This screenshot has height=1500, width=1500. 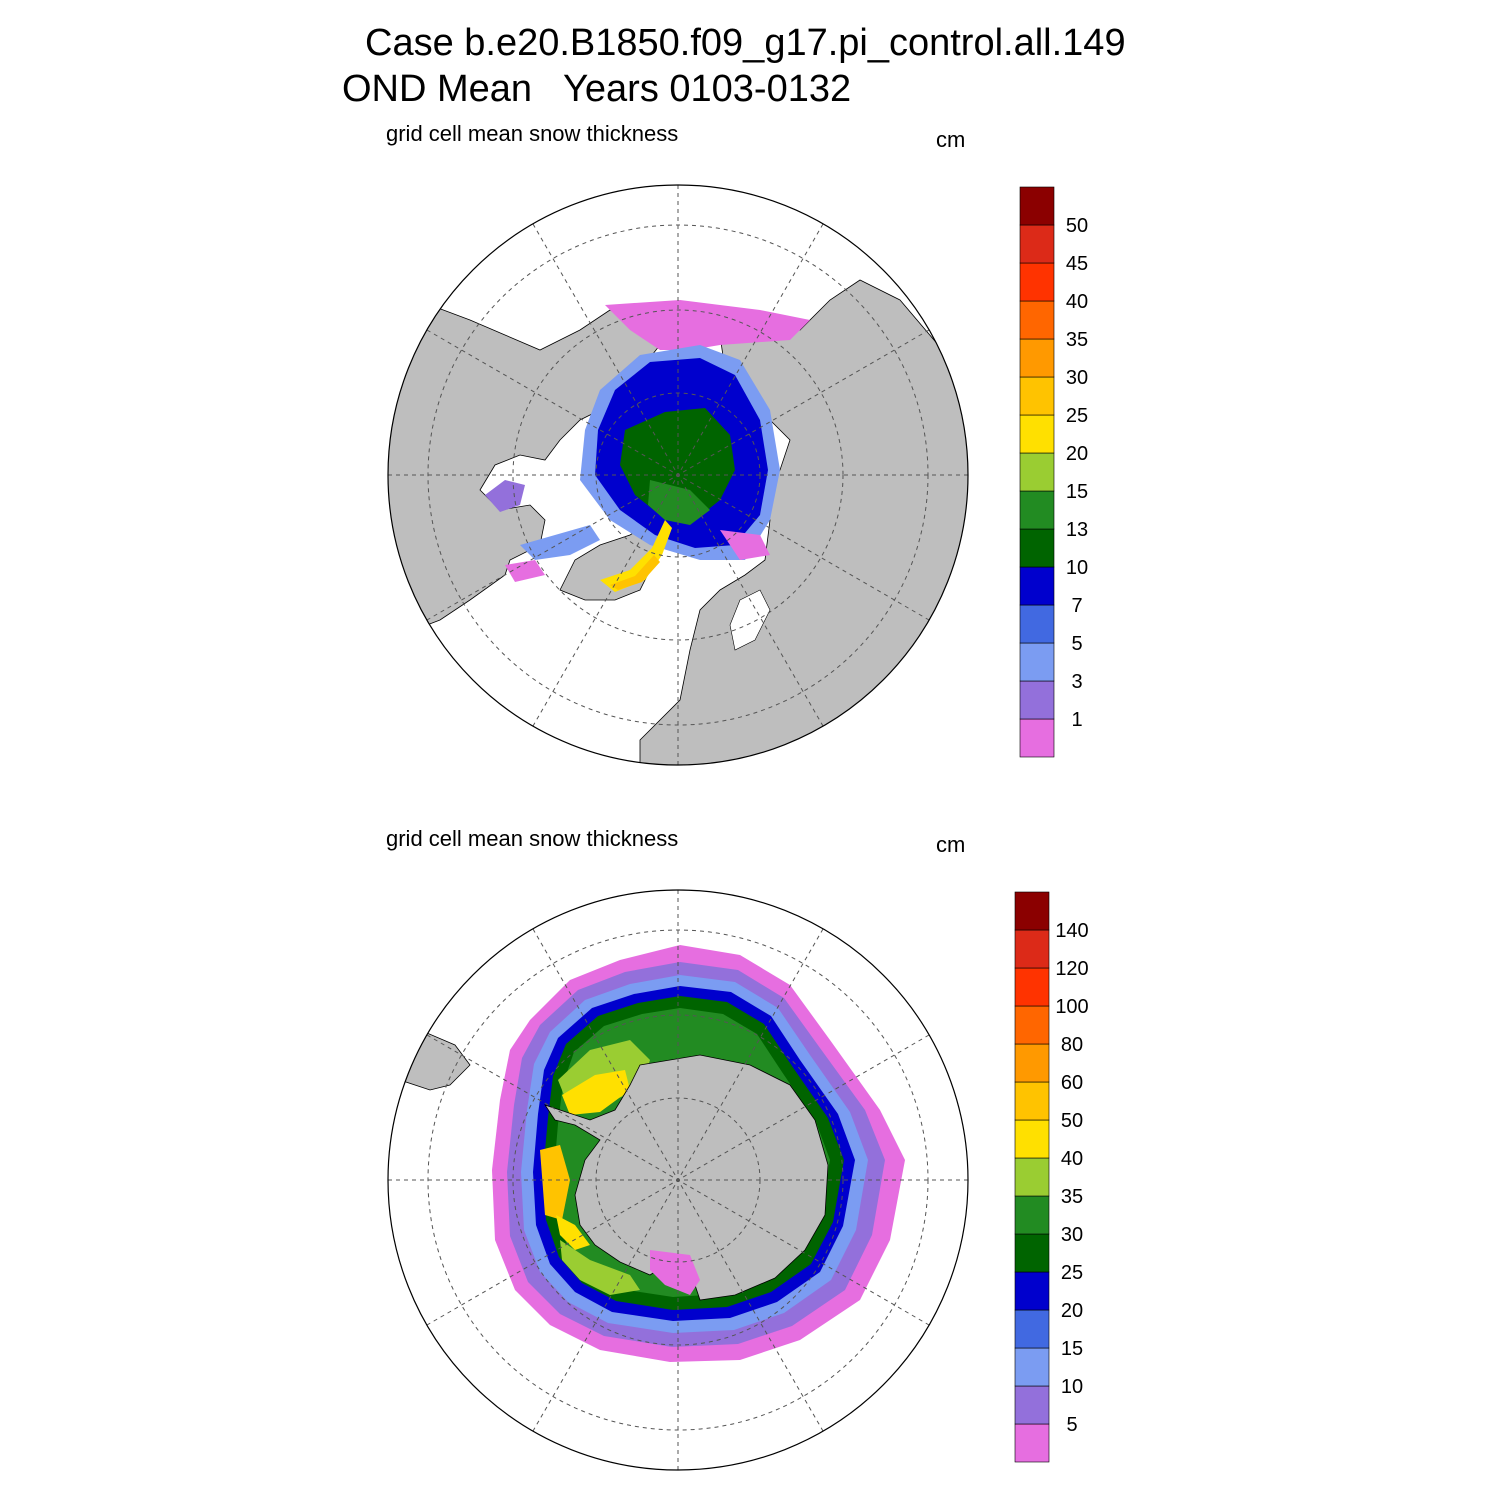 I want to click on baffin-ice, so click(x=560, y=542).